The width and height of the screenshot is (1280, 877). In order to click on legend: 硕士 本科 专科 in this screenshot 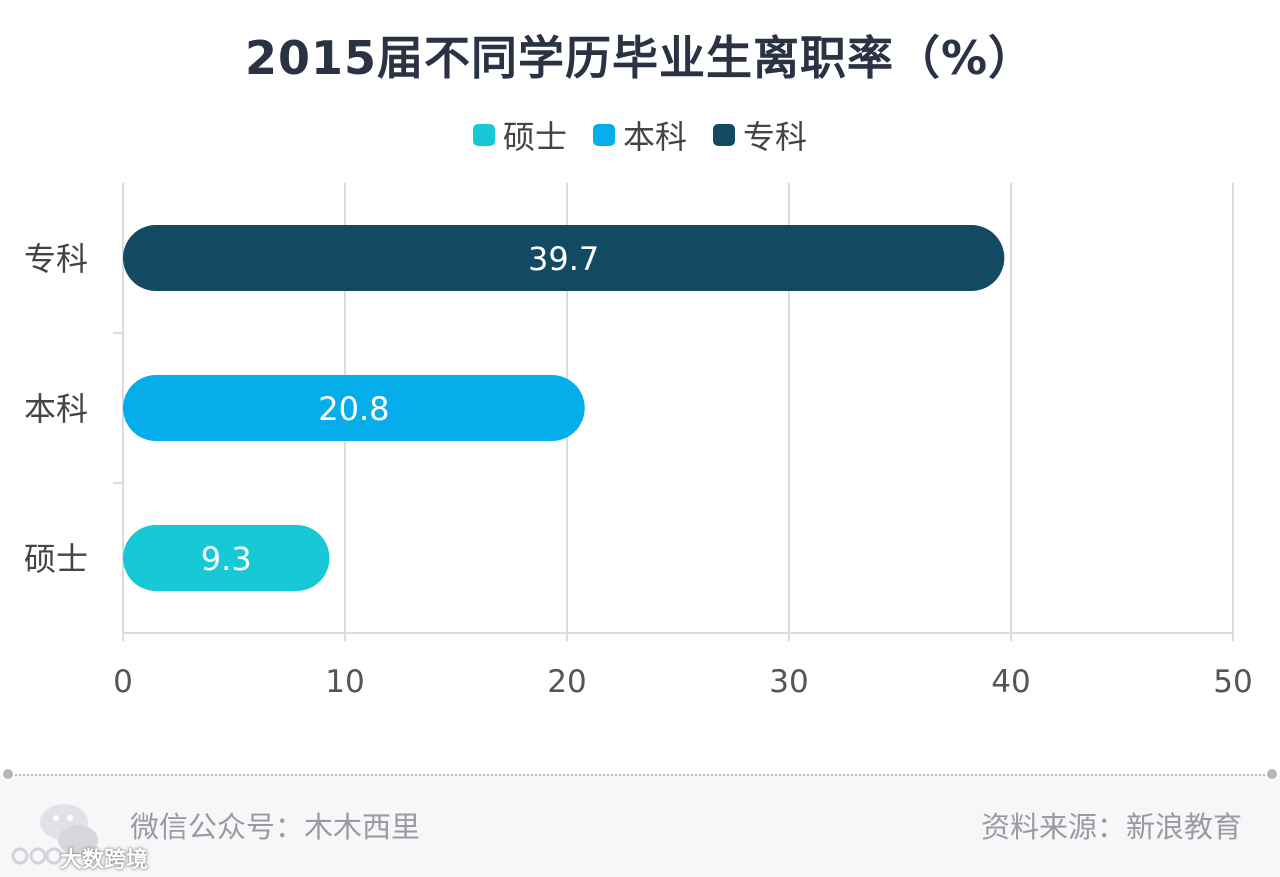, I will do `click(640, 135)`.